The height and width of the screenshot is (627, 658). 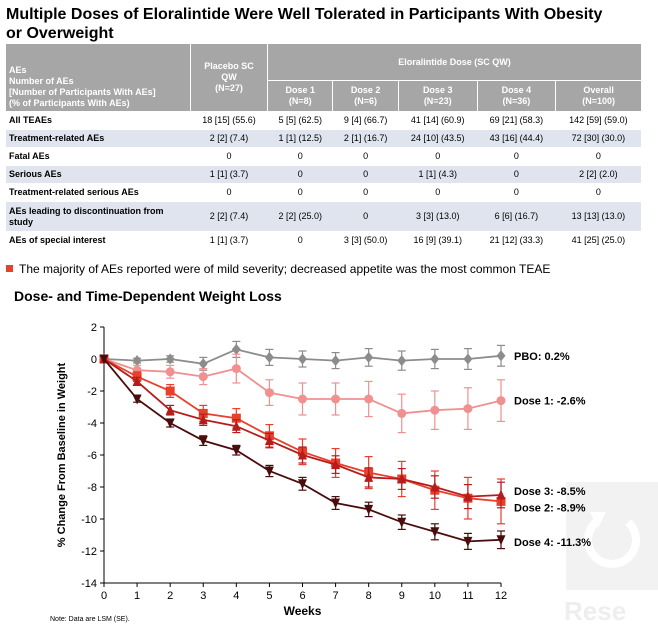 I want to click on table-cell: 9 [4] (66.7), so click(x=365, y=120).